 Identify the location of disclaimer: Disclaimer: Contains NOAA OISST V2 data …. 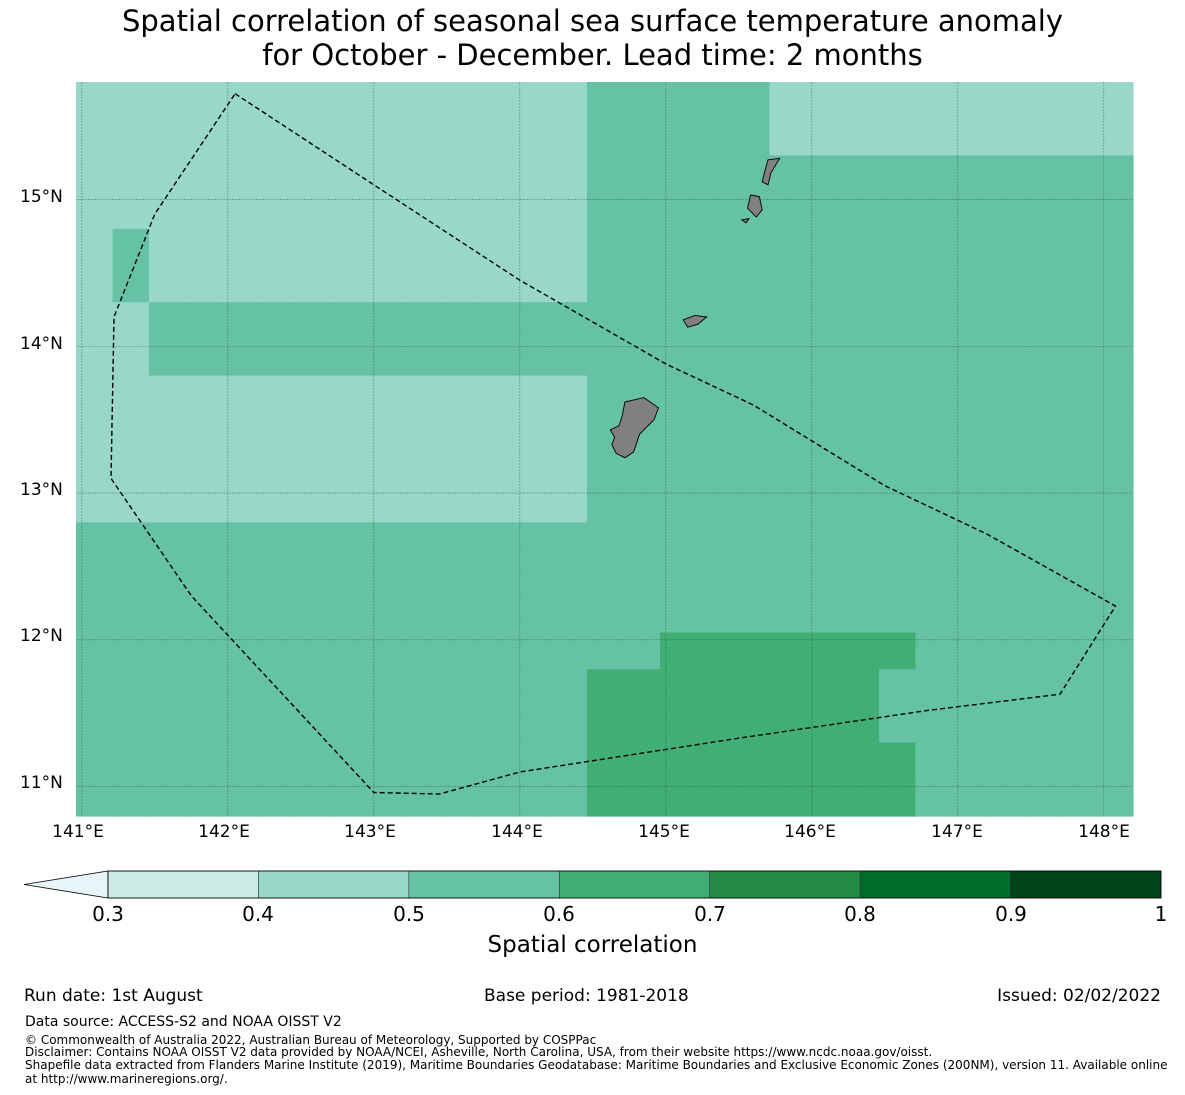
(479, 1052).